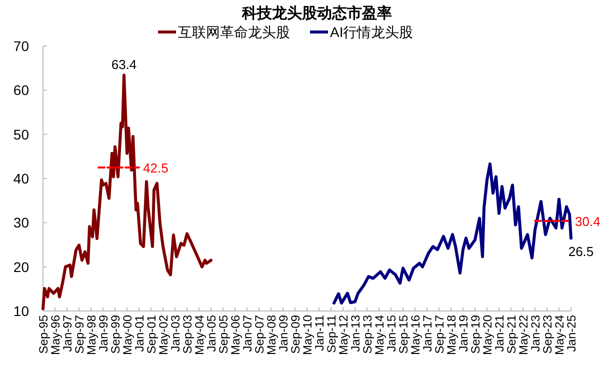 The height and width of the screenshot is (374, 608). I want to click on xtick: Jan-11, so click(319, 333).